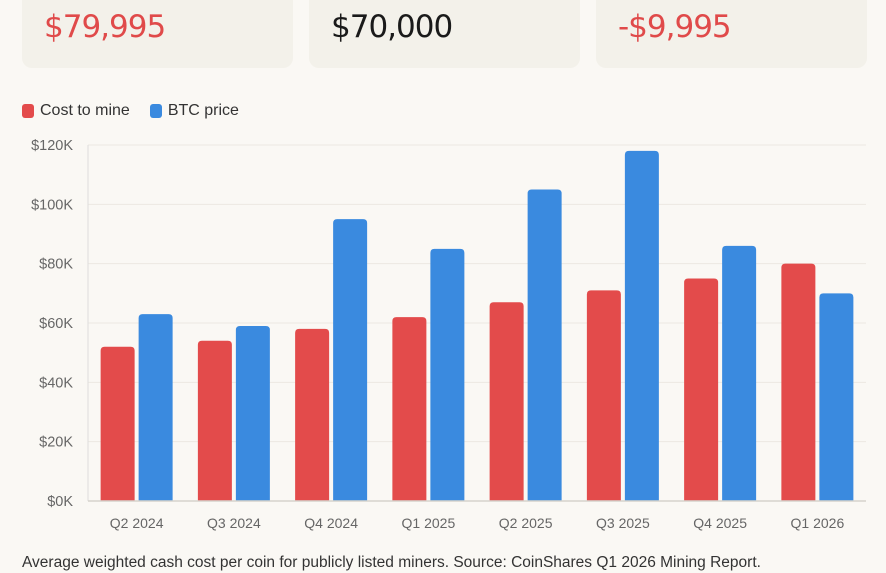  Describe the element at coordinates (56, 265) in the screenshot. I see `y-tick-label: $80K` at that location.